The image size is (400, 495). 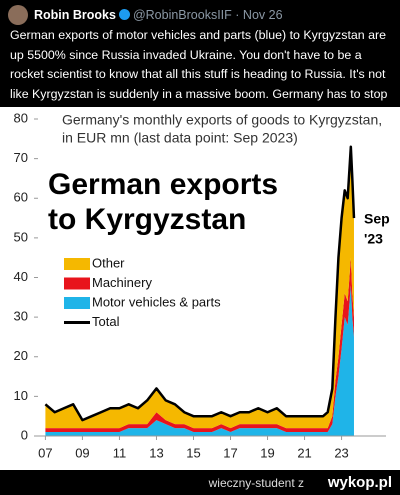 What do you see at coordinates (21, 157) in the screenshot?
I see `y-tick-label: 70` at bounding box center [21, 157].